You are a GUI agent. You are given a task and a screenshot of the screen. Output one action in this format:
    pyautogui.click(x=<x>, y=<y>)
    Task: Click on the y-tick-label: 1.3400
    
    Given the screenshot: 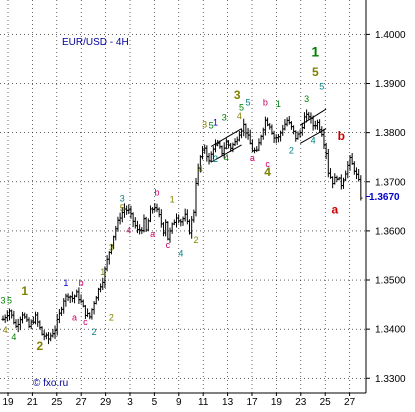 What is the action you would take?
    pyautogui.click(x=390, y=330)
    